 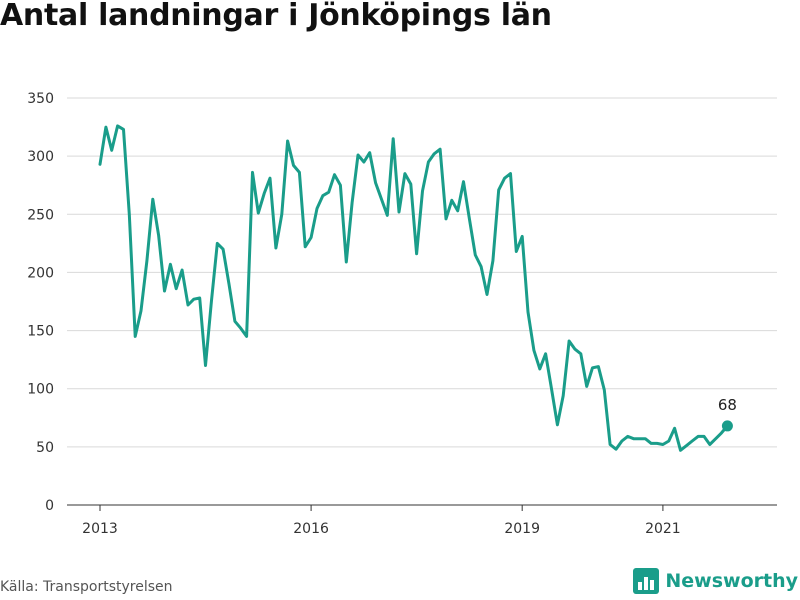 I want to click on brand-logo: Newsworthy, so click(x=715, y=581).